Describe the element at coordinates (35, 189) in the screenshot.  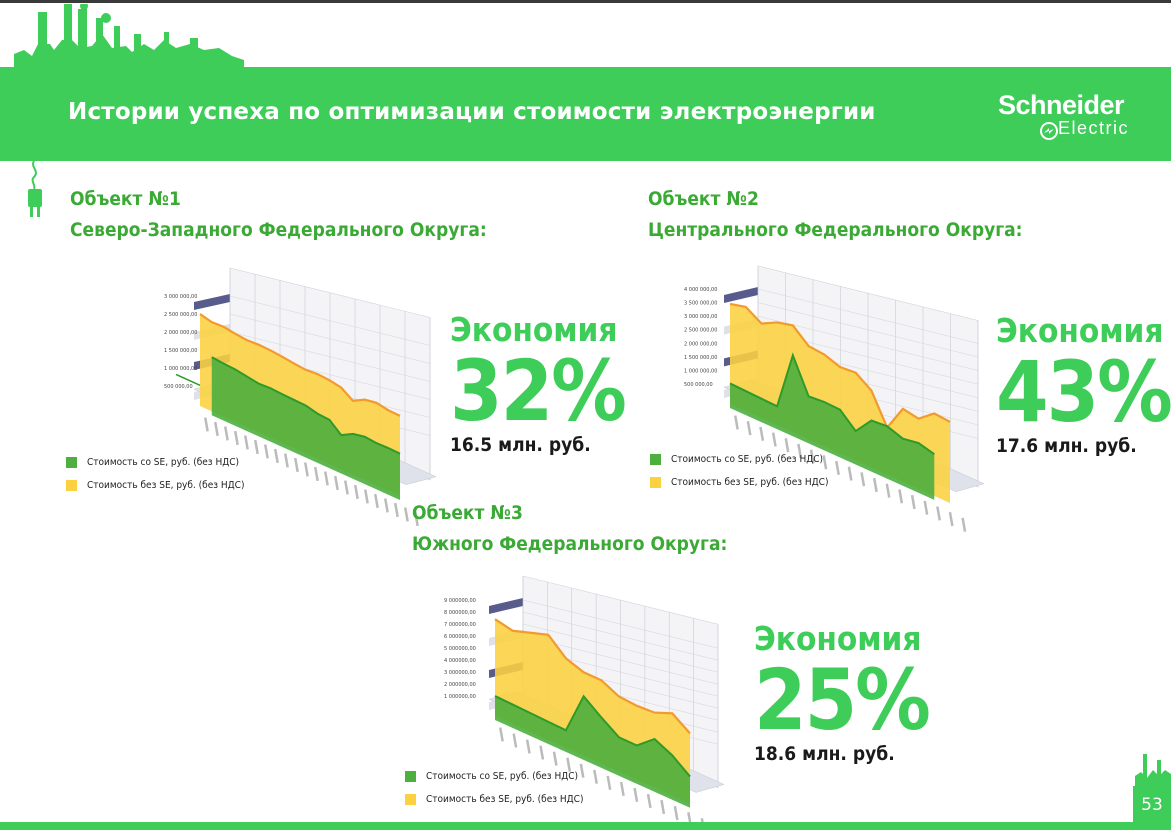
I see `plug-icon` at that location.